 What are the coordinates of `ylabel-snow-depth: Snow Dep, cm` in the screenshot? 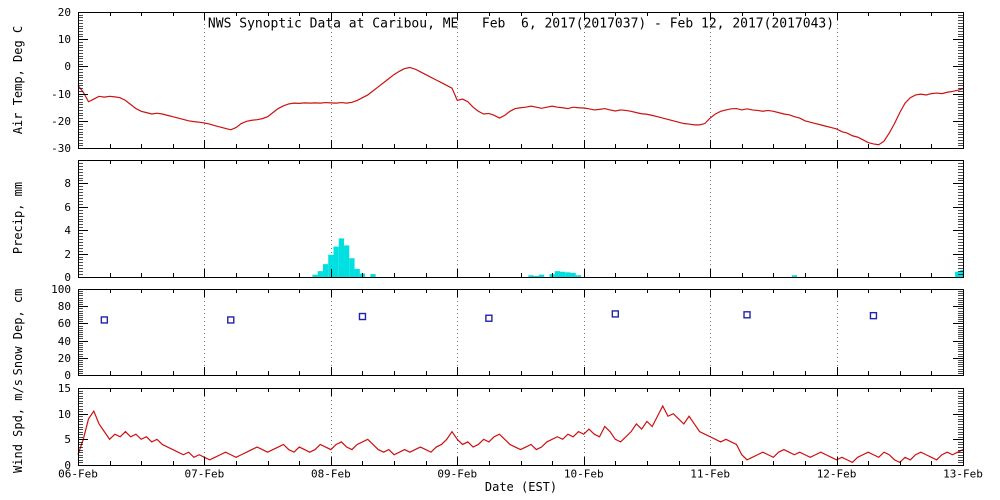 It's located at (18, 332).